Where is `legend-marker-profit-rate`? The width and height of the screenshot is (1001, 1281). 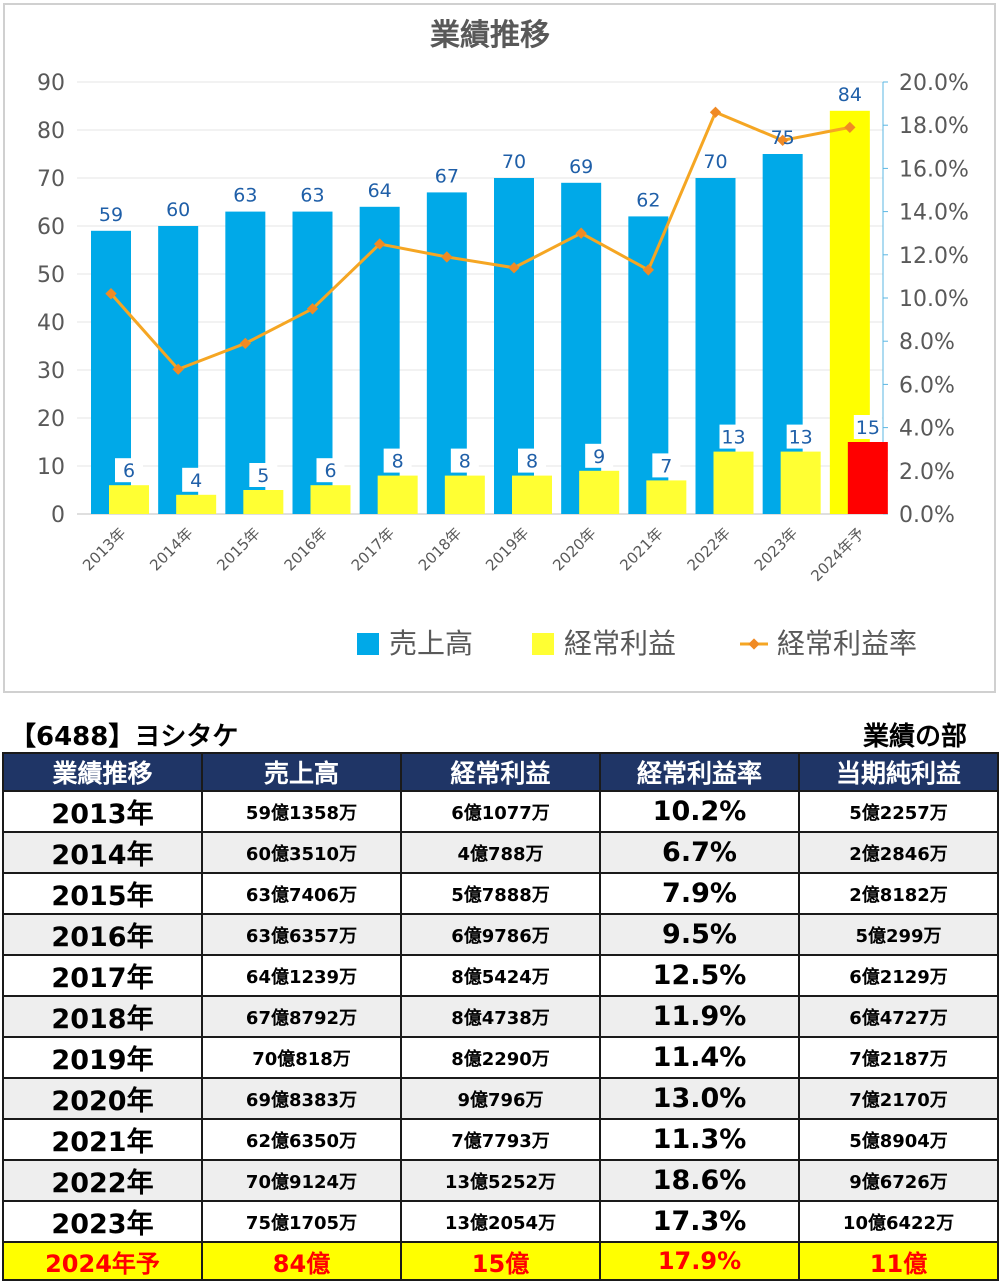
legend-marker-profit-rate is located at coordinates (754, 644).